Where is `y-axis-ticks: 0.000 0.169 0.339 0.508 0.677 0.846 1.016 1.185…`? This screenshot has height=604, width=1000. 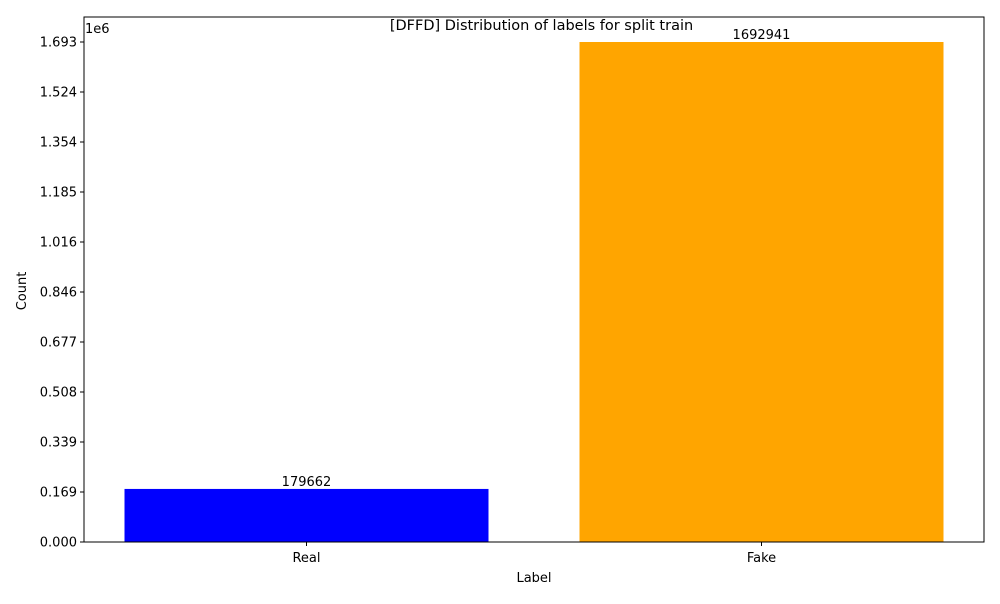 y-axis-ticks: 0.000 0.169 0.339 0.508 0.677 0.846 1.016 1.185… is located at coordinates (62, 293).